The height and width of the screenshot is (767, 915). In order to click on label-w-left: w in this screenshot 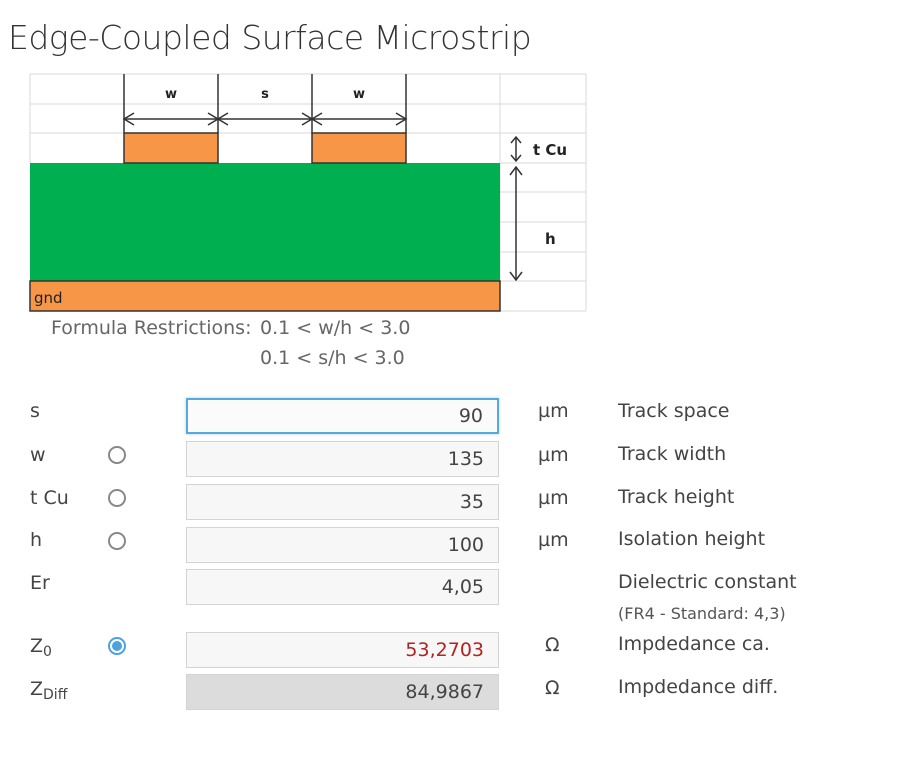, I will do `click(171, 94)`.